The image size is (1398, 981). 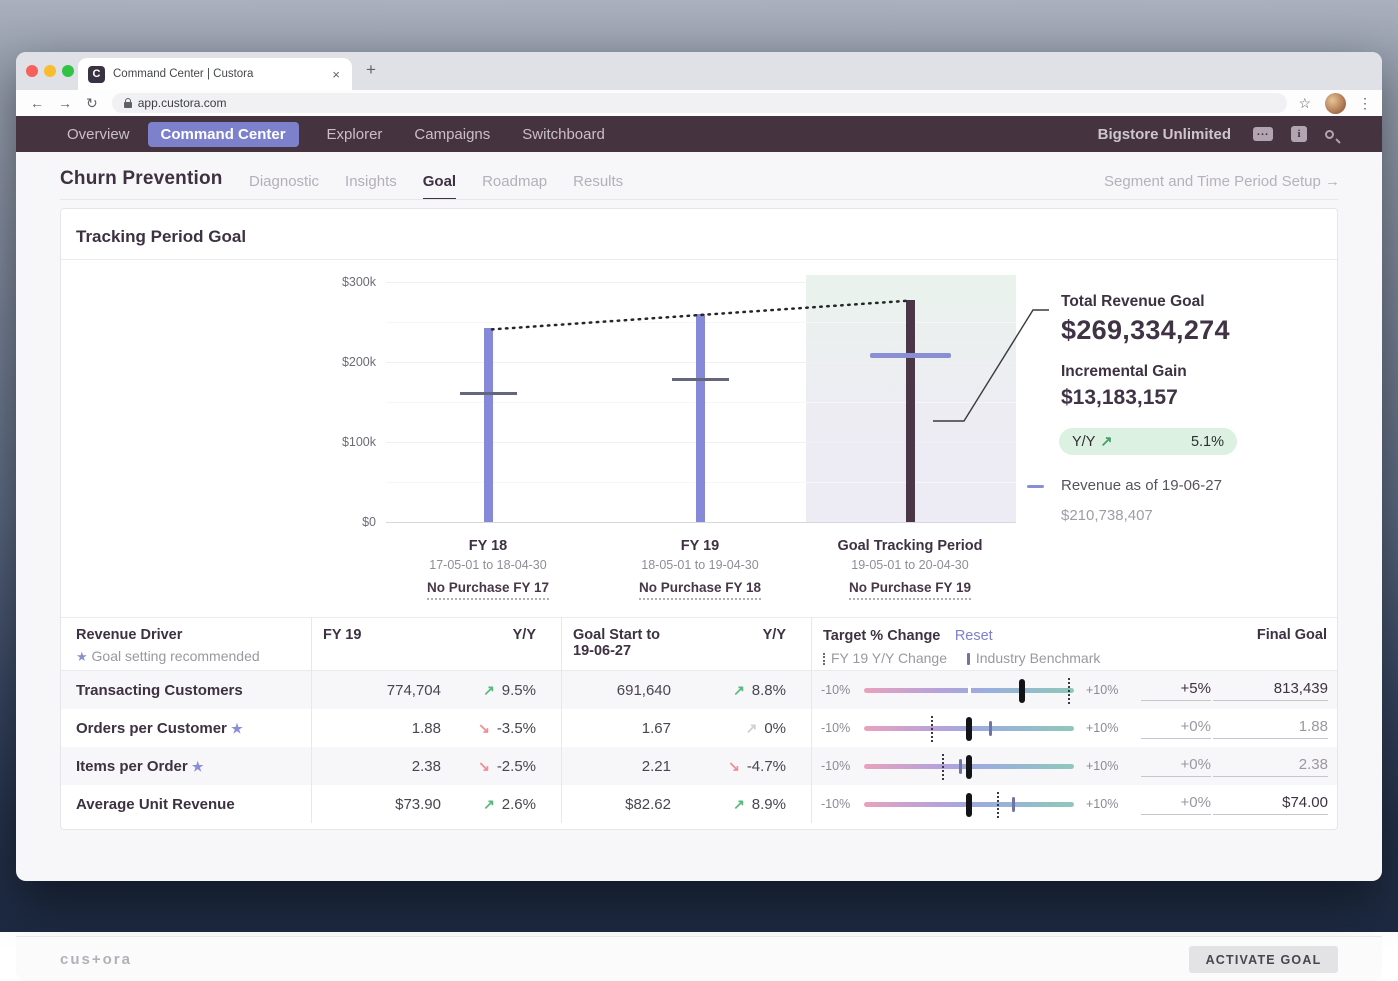 I want to click on target-percent-input: +5%, so click(x=1176, y=690).